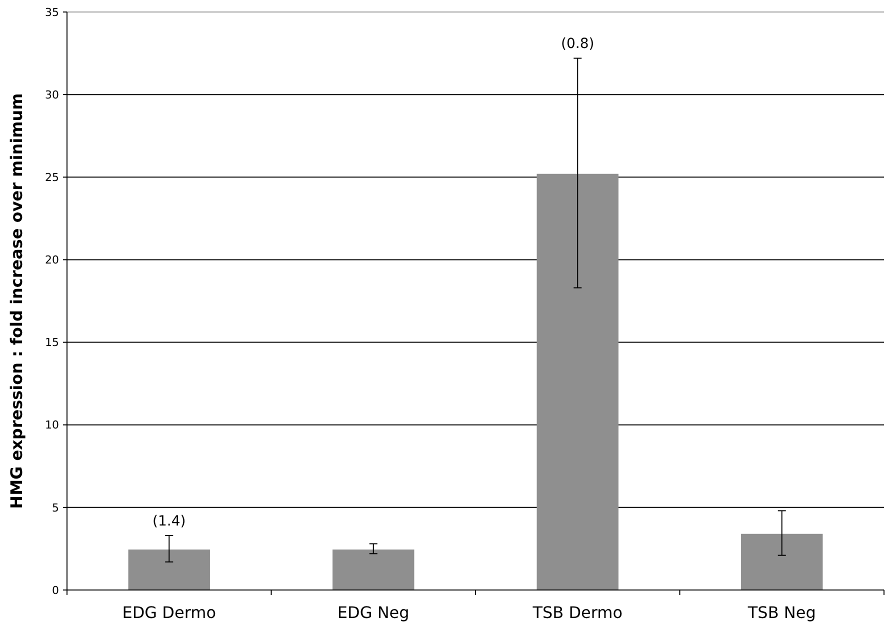 The width and height of the screenshot is (892, 636). What do you see at coordinates (52, 95) in the screenshot?
I see `y-tick-label: 30` at bounding box center [52, 95].